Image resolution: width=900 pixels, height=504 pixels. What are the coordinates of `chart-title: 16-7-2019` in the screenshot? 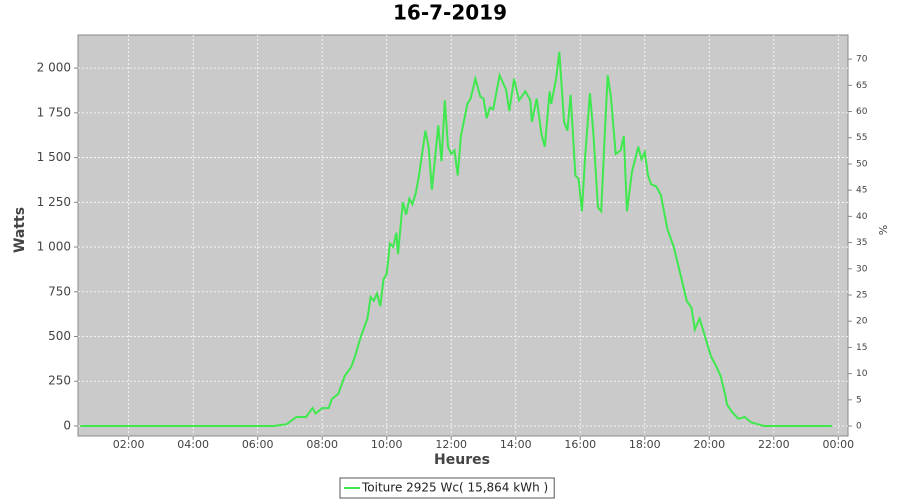 It's located at (450, 13).